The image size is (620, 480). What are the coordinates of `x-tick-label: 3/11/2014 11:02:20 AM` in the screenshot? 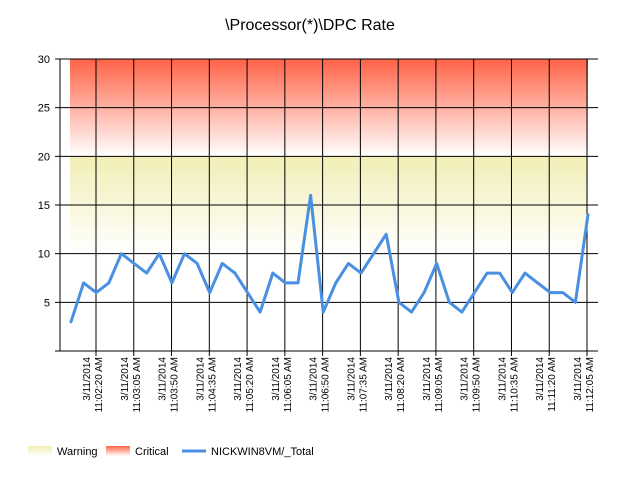 It's located at (93, 385).